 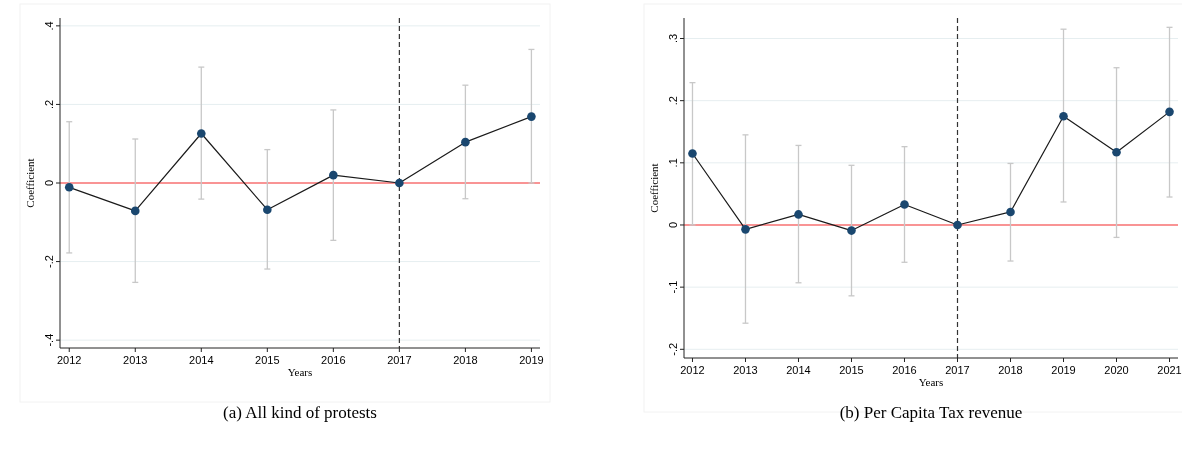 What do you see at coordinates (931, 412) in the screenshot?
I see `text: (b) Per Capita Tax revenue` at bounding box center [931, 412].